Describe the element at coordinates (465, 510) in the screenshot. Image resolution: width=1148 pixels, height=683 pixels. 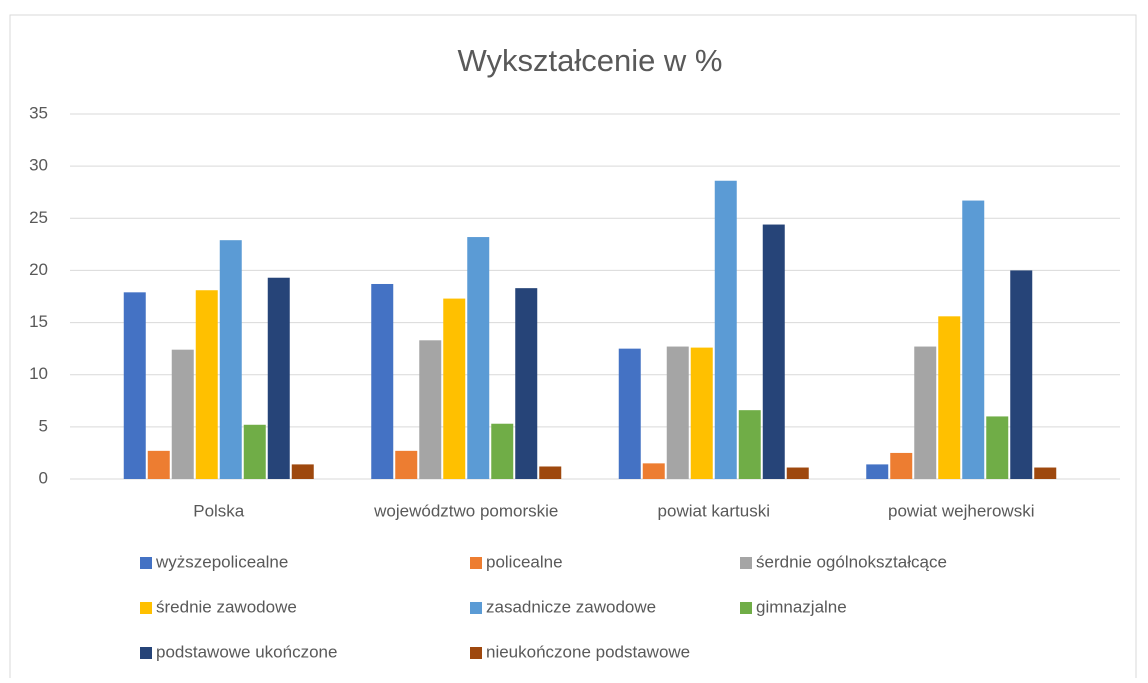
I see `x-tick-label: województwo pomorskie` at that location.